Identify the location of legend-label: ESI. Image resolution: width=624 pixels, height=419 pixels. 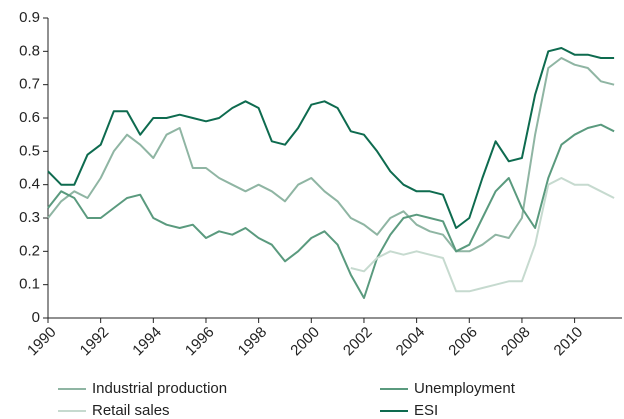
(426, 410).